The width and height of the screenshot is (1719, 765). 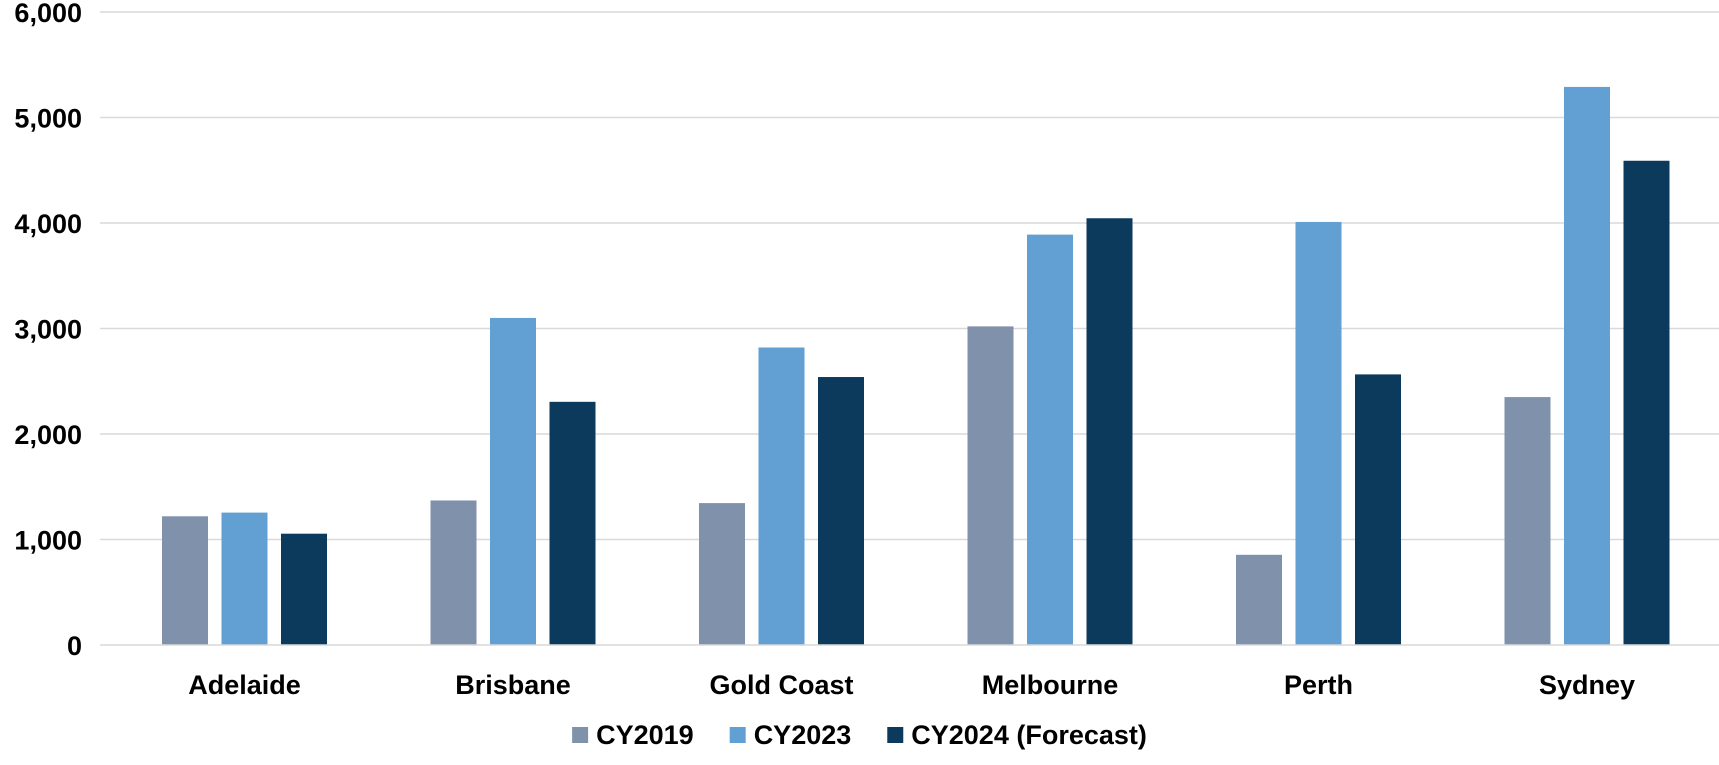 What do you see at coordinates (1318, 433) in the screenshot?
I see `bar-perth-cy2023` at bounding box center [1318, 433].